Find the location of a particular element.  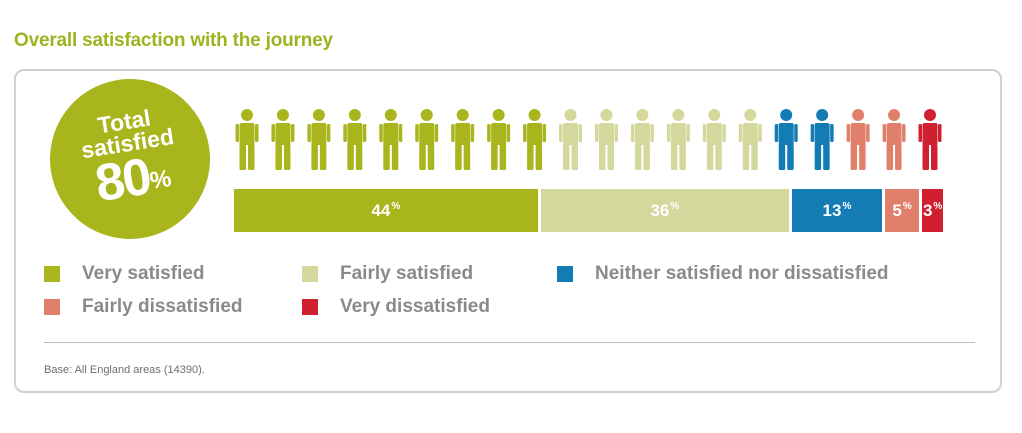

legend-label: Neither satisfied nor dissatisfied is located at coordinates (742, 273).